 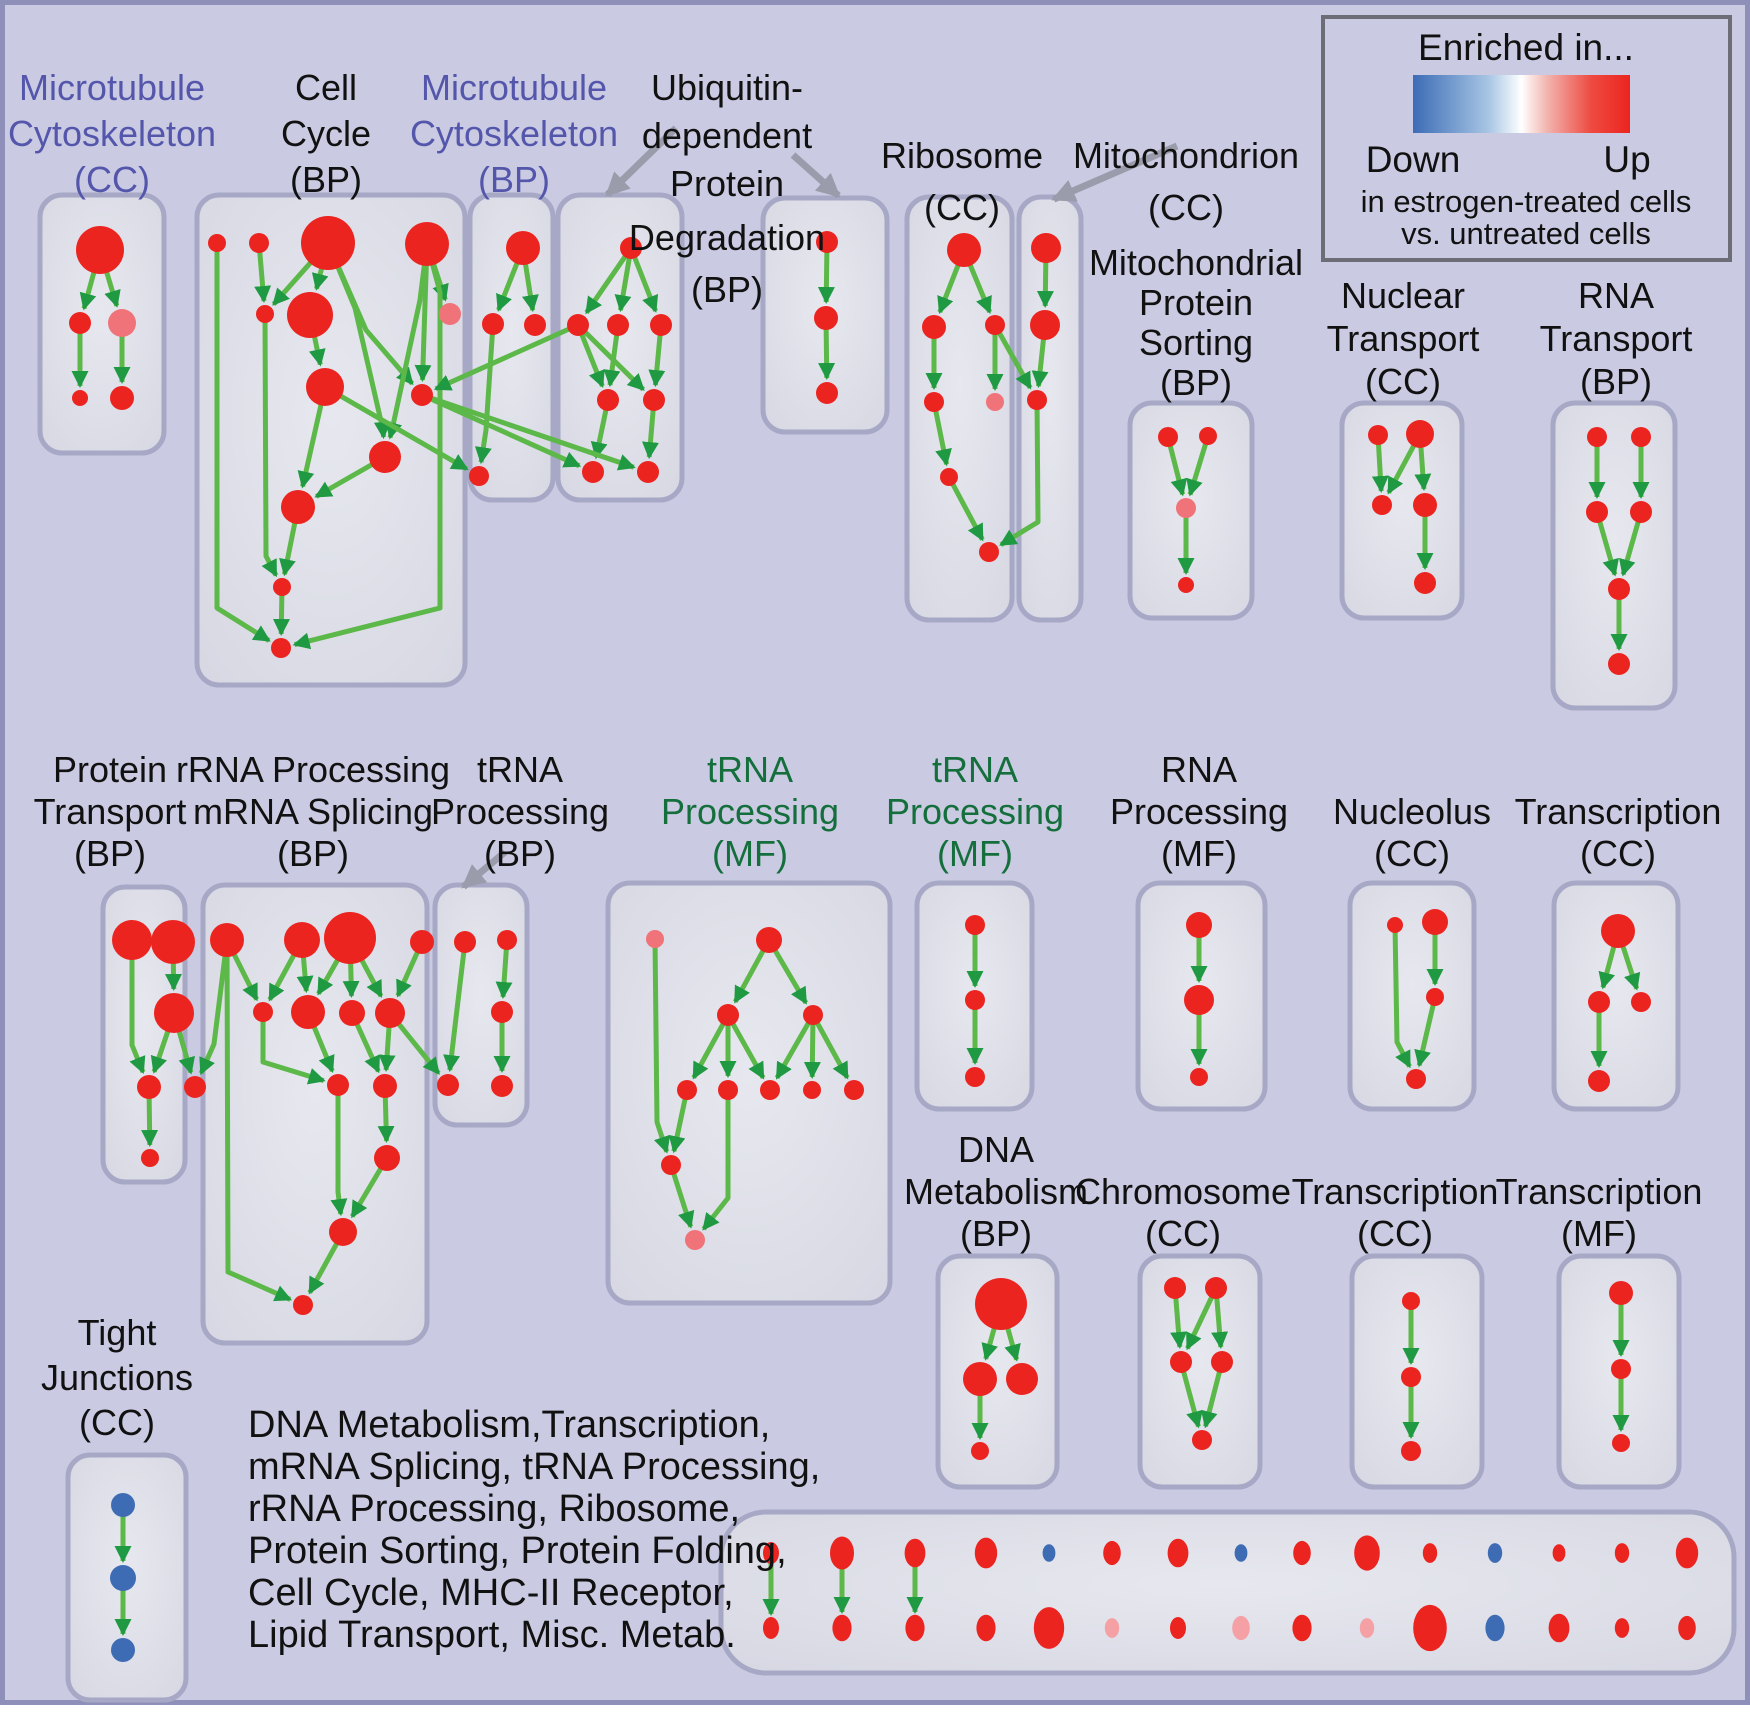 What do you see at coordinates (339, 1151) in the screenshot?
I see `edge-arrow-rrna-processing-mrna-splicing-bp` at bounding box center [339, 1151].